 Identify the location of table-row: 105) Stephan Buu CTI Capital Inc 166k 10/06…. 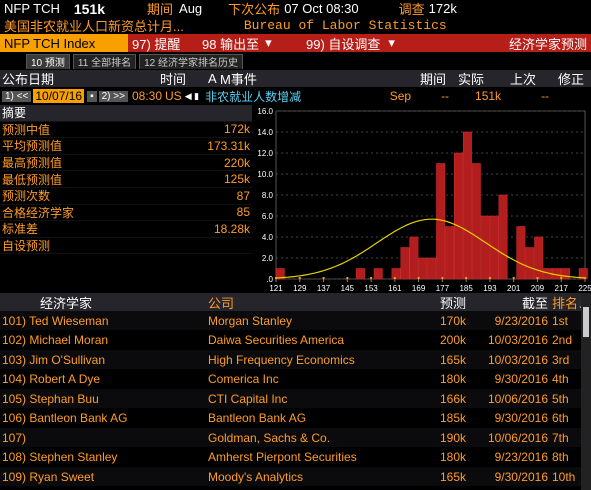
(295, 398).